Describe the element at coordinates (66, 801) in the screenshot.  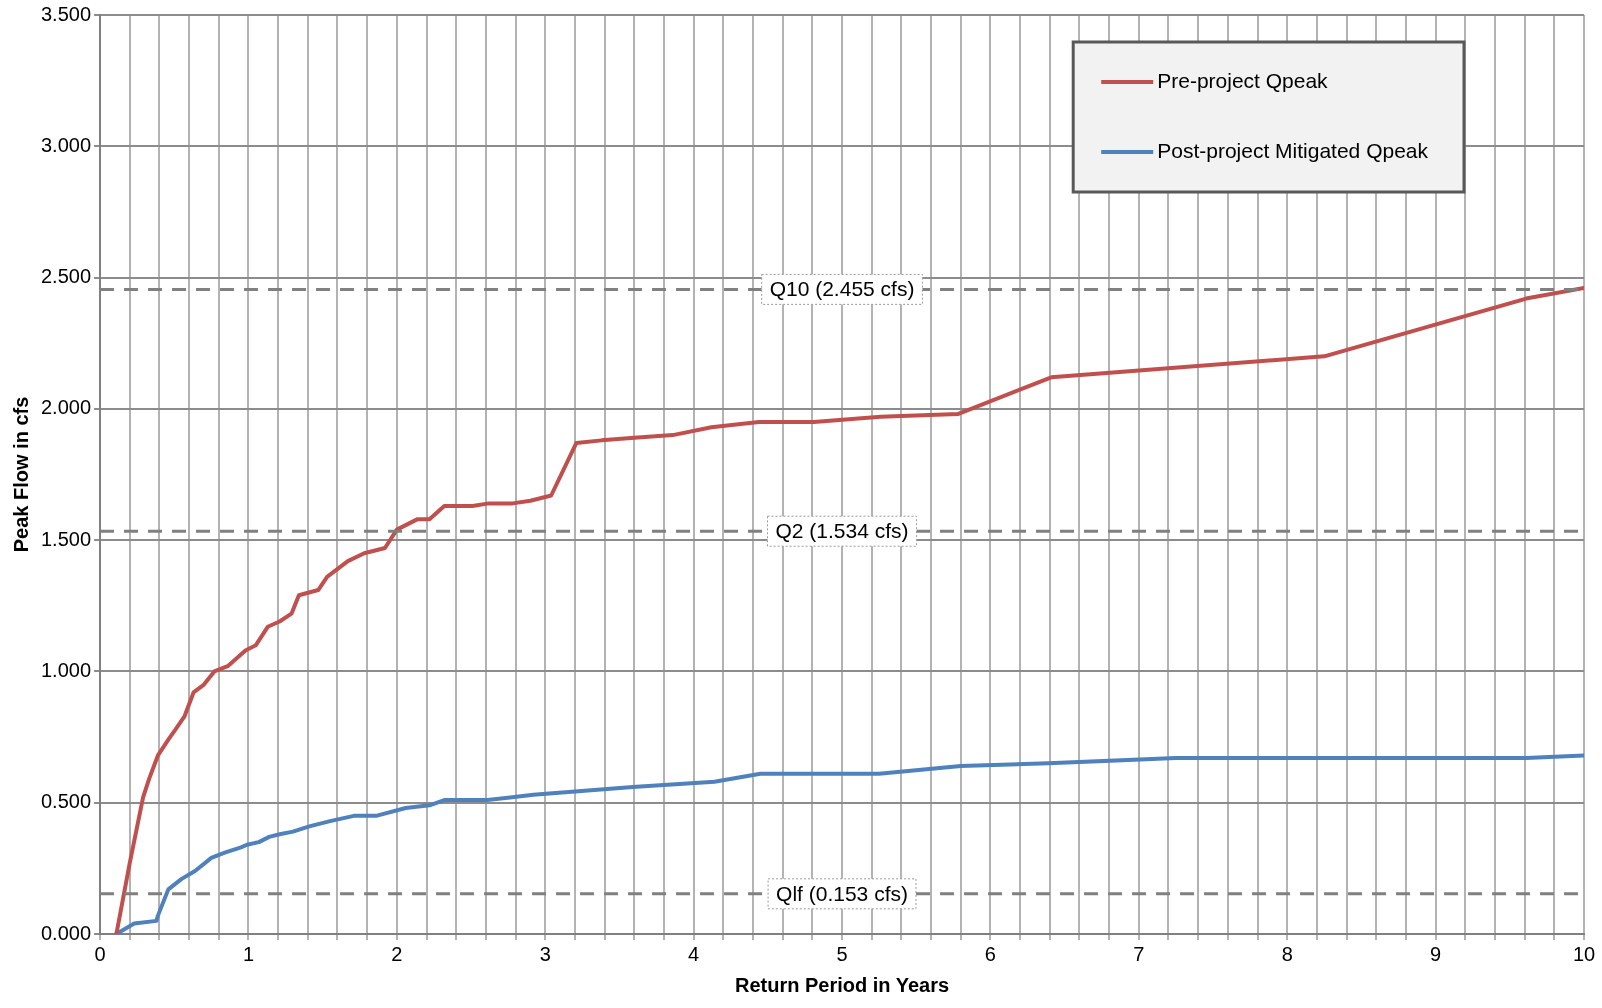
I see `y-tick-label: 0.500` at that location.